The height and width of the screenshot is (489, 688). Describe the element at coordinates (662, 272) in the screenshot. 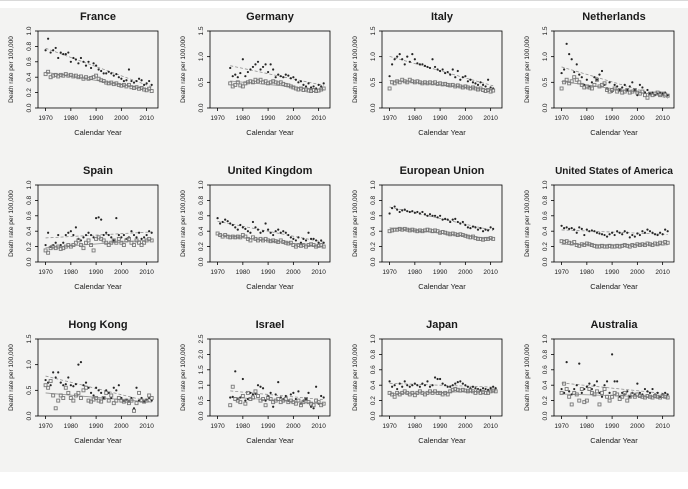

I see `x-tick-label: 2010` at that location.